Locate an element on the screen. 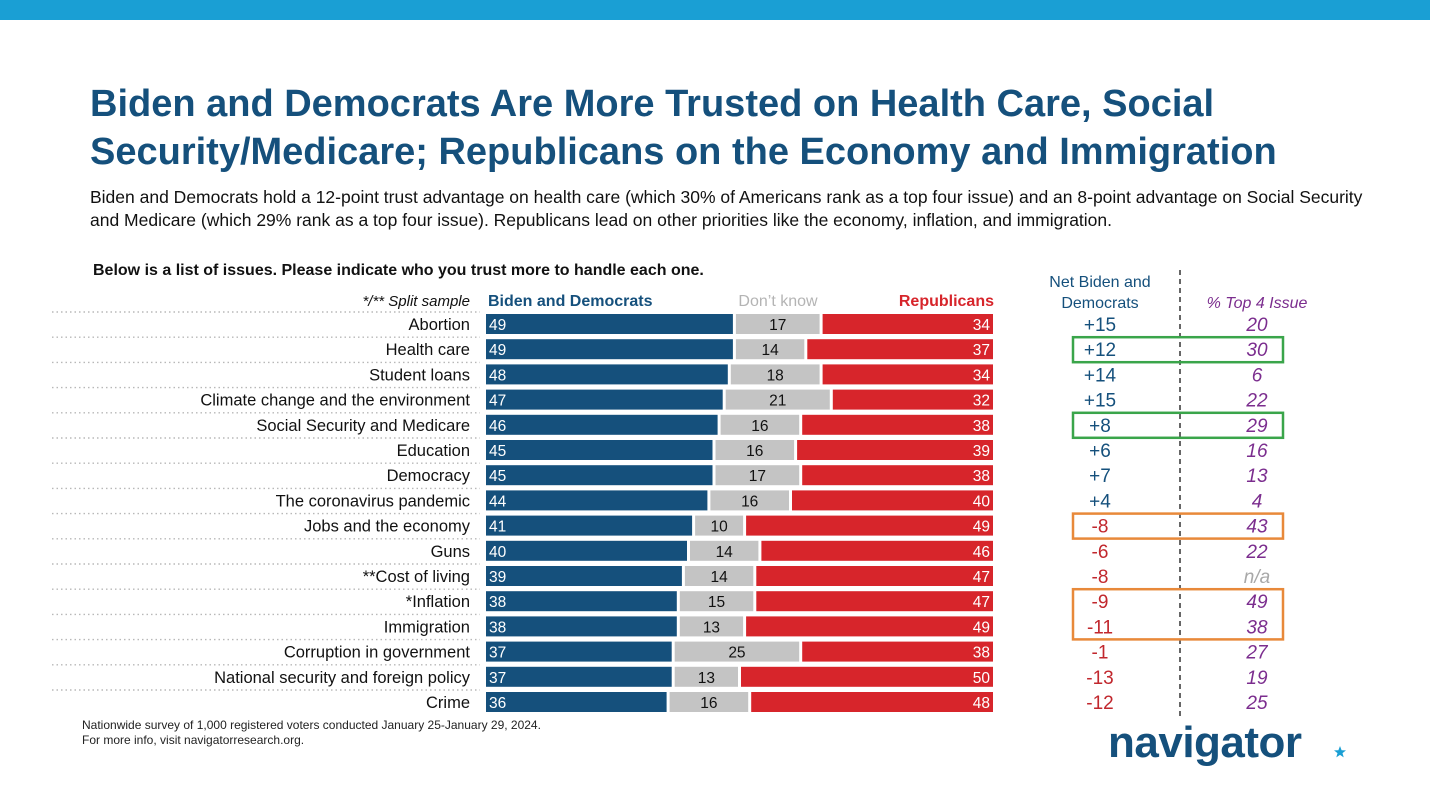 The height and width of the screenshot is (804, 1430). bar-value-label: 17 is located at coordinates (777, 325).